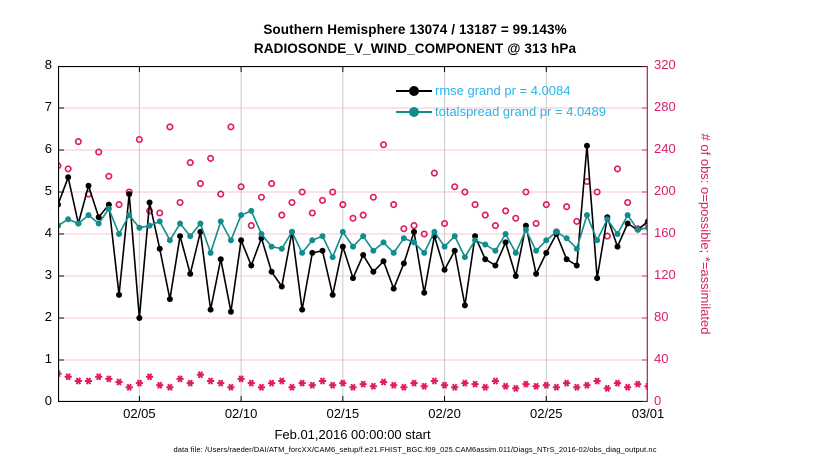  I want to click on x-axis-caption: Feb.01,2016 00:00:00 start, so click(352, 434).